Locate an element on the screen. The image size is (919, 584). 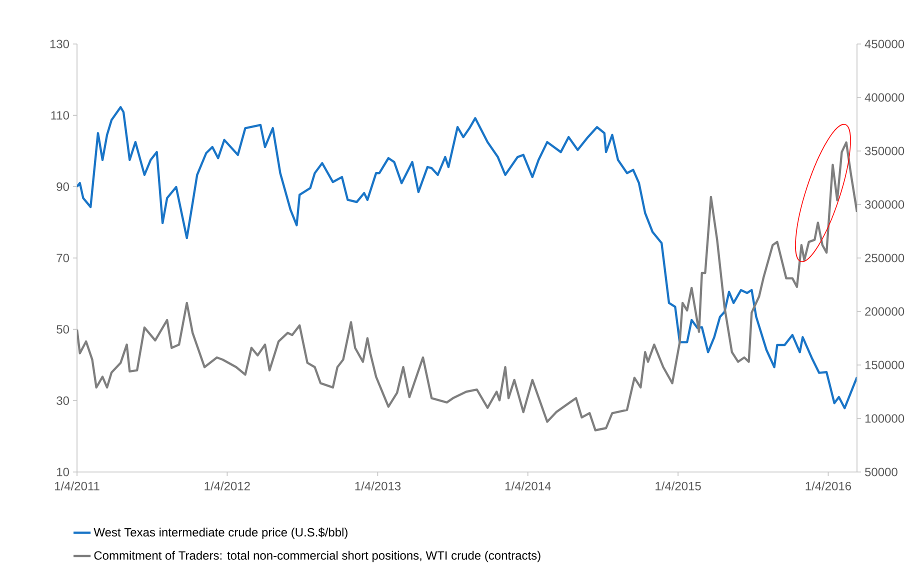
x-tick-label: 1/4/2012 is located at coordinates (227, 486).